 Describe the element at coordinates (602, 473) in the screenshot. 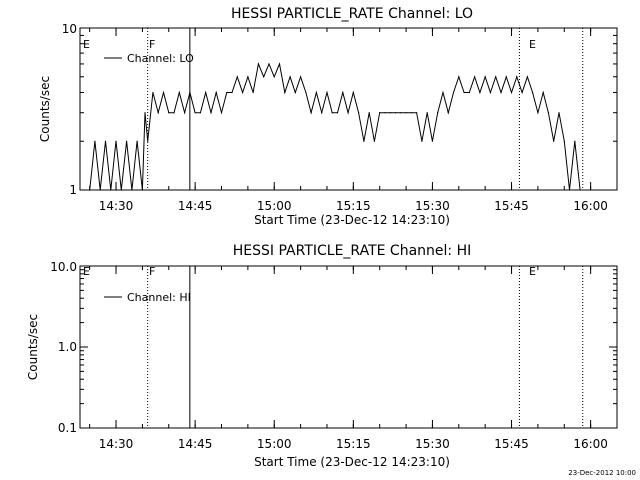

I see `footer-date-stamp: 23-Dec-2012 10:00` at that location.